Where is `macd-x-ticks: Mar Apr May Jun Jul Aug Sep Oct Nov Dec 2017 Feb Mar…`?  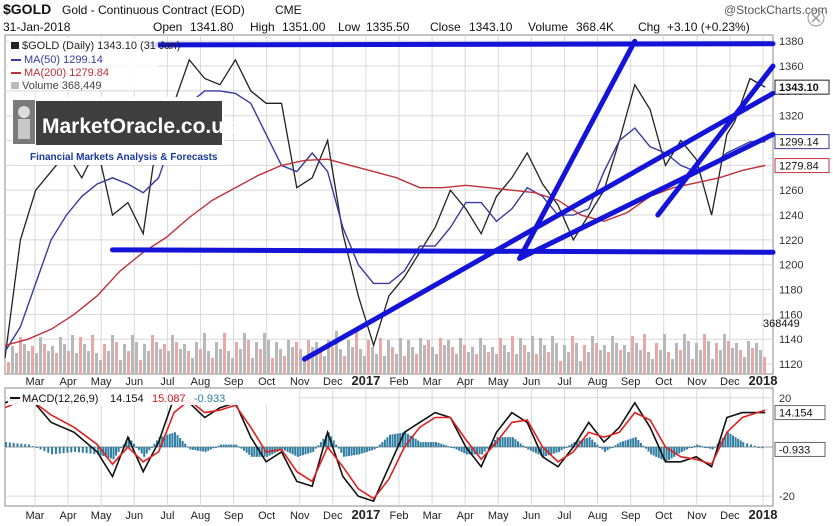
macd-x-ticks: Mar Apr May Jun Jul Aug Sep Oct Nov Dec 2017 Feb Mar… is located at coordinates (402, 514).